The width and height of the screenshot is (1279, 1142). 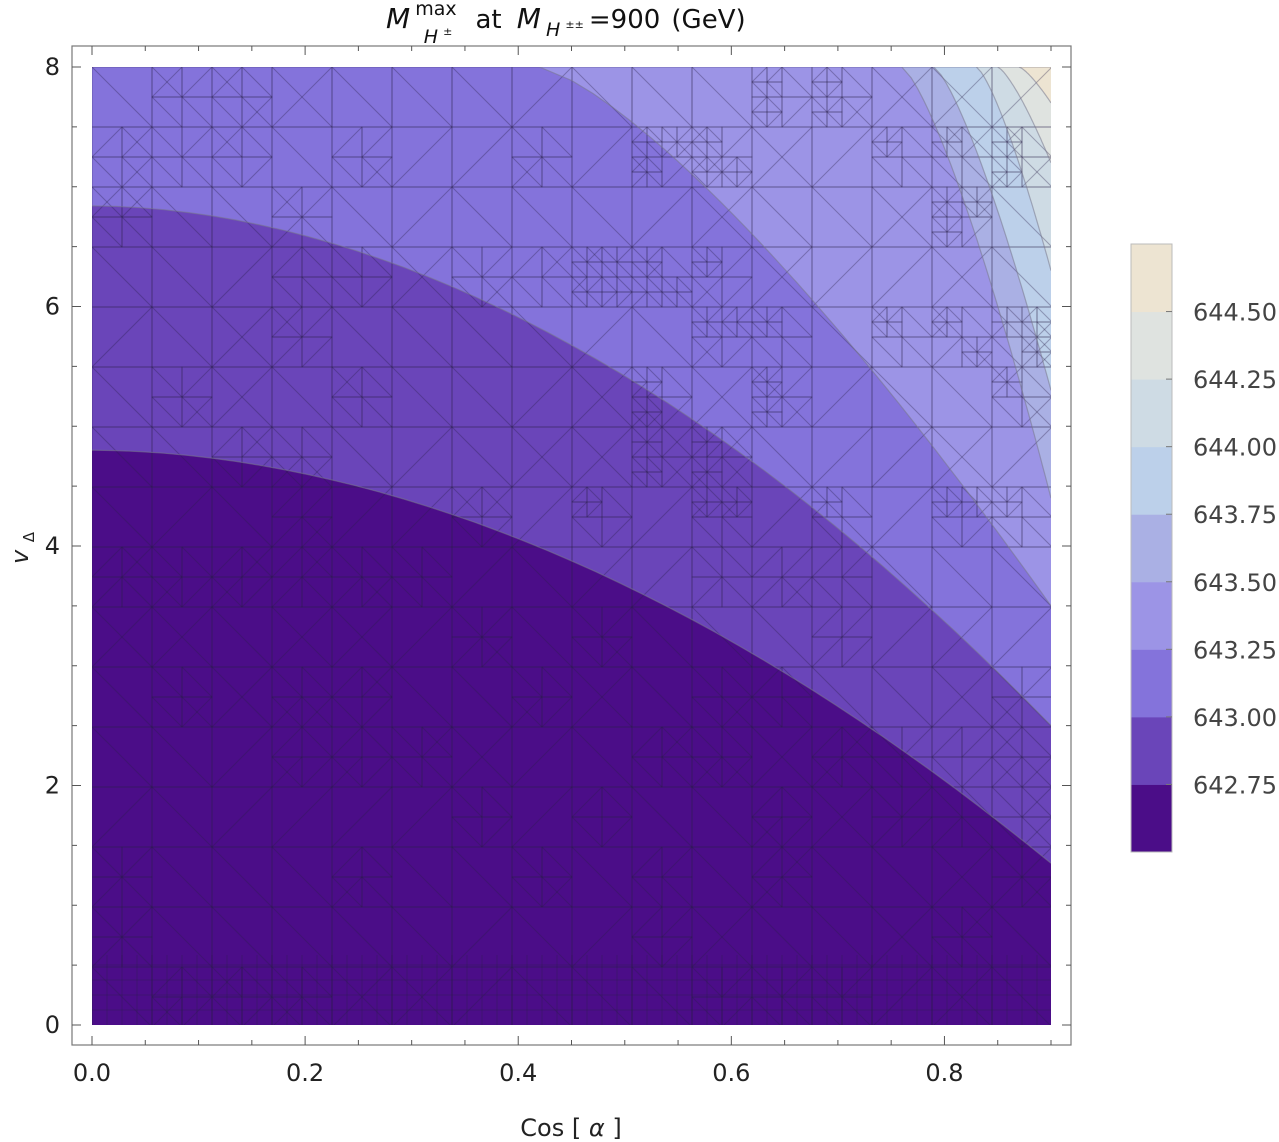 What do you see at coordinates (1151, 278) in the screenshot?
I see `colorbar-segment` at bounding box center [1151, 278].